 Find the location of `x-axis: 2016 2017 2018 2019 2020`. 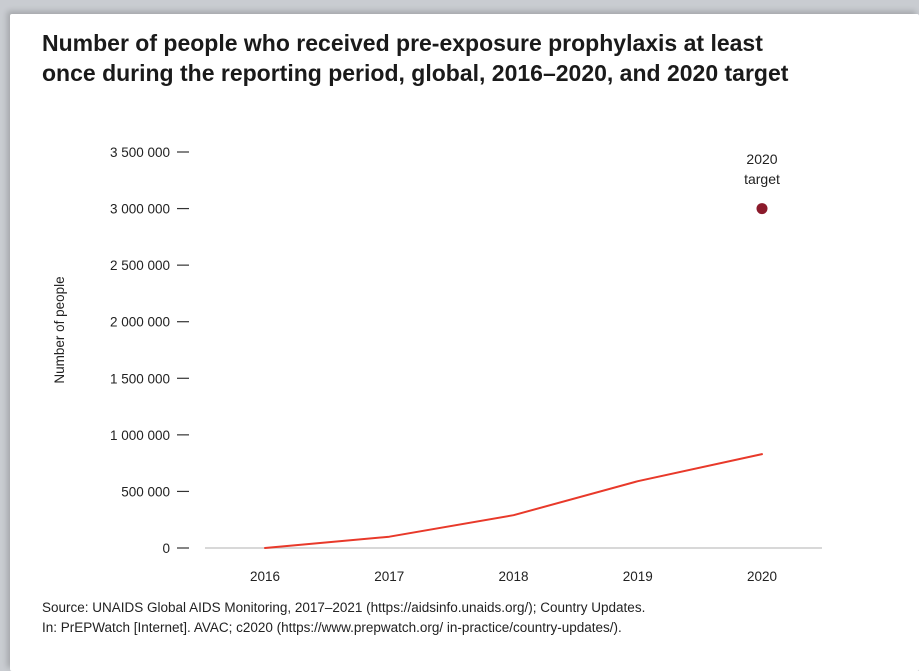

x-axis: 2016 2017 2018 2019 2020 is located at coordinates (513, 576).